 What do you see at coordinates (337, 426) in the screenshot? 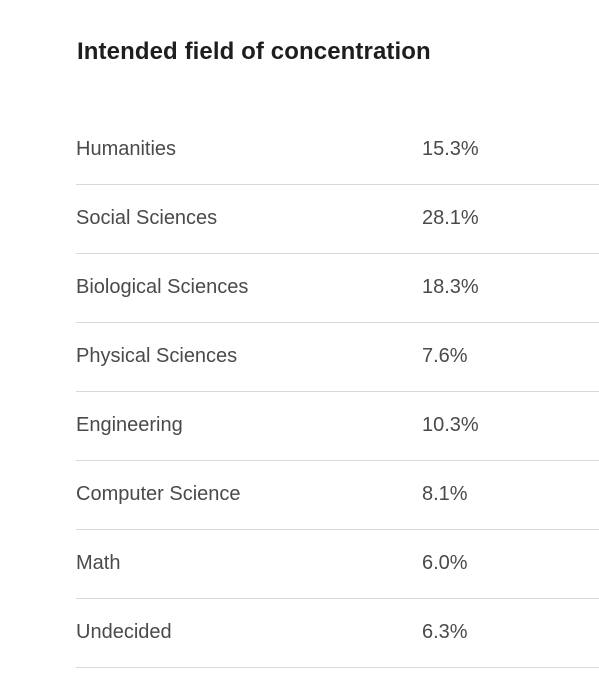
I see `table-row: Engineering 10.3%` at bounding box center [337, 426].